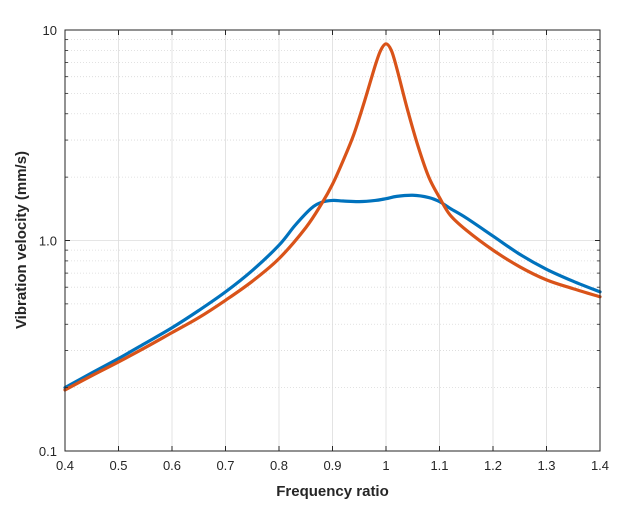 The width and height of the screenshot is (643, 505). Describe the element at coordinates (385, 465) in the screenshot. I see `x-tick-label: 1` at that location.